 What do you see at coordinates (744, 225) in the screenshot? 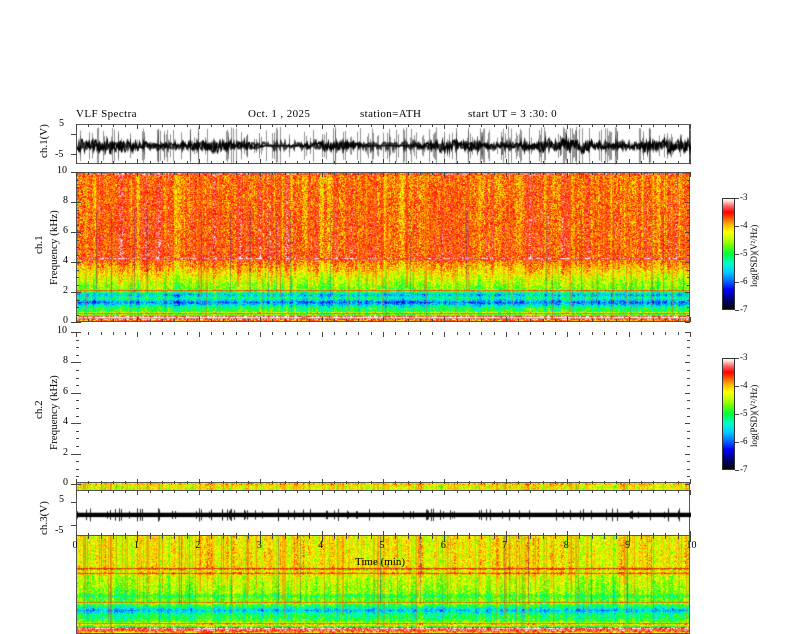
I see `colorbar-ch1-tick-neg4: -4` at bounding box center [744, 225].